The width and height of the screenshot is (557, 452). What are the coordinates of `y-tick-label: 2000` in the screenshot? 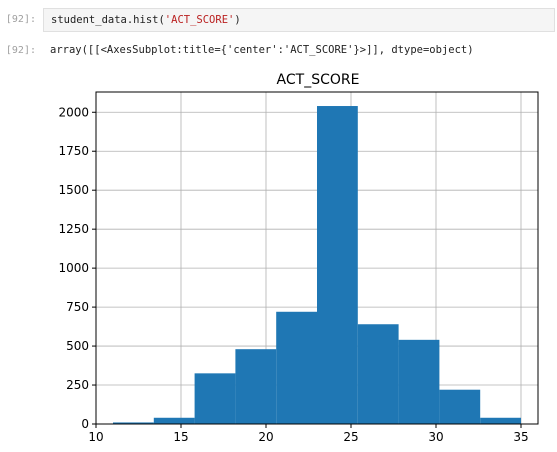 It's located at (73, 112).